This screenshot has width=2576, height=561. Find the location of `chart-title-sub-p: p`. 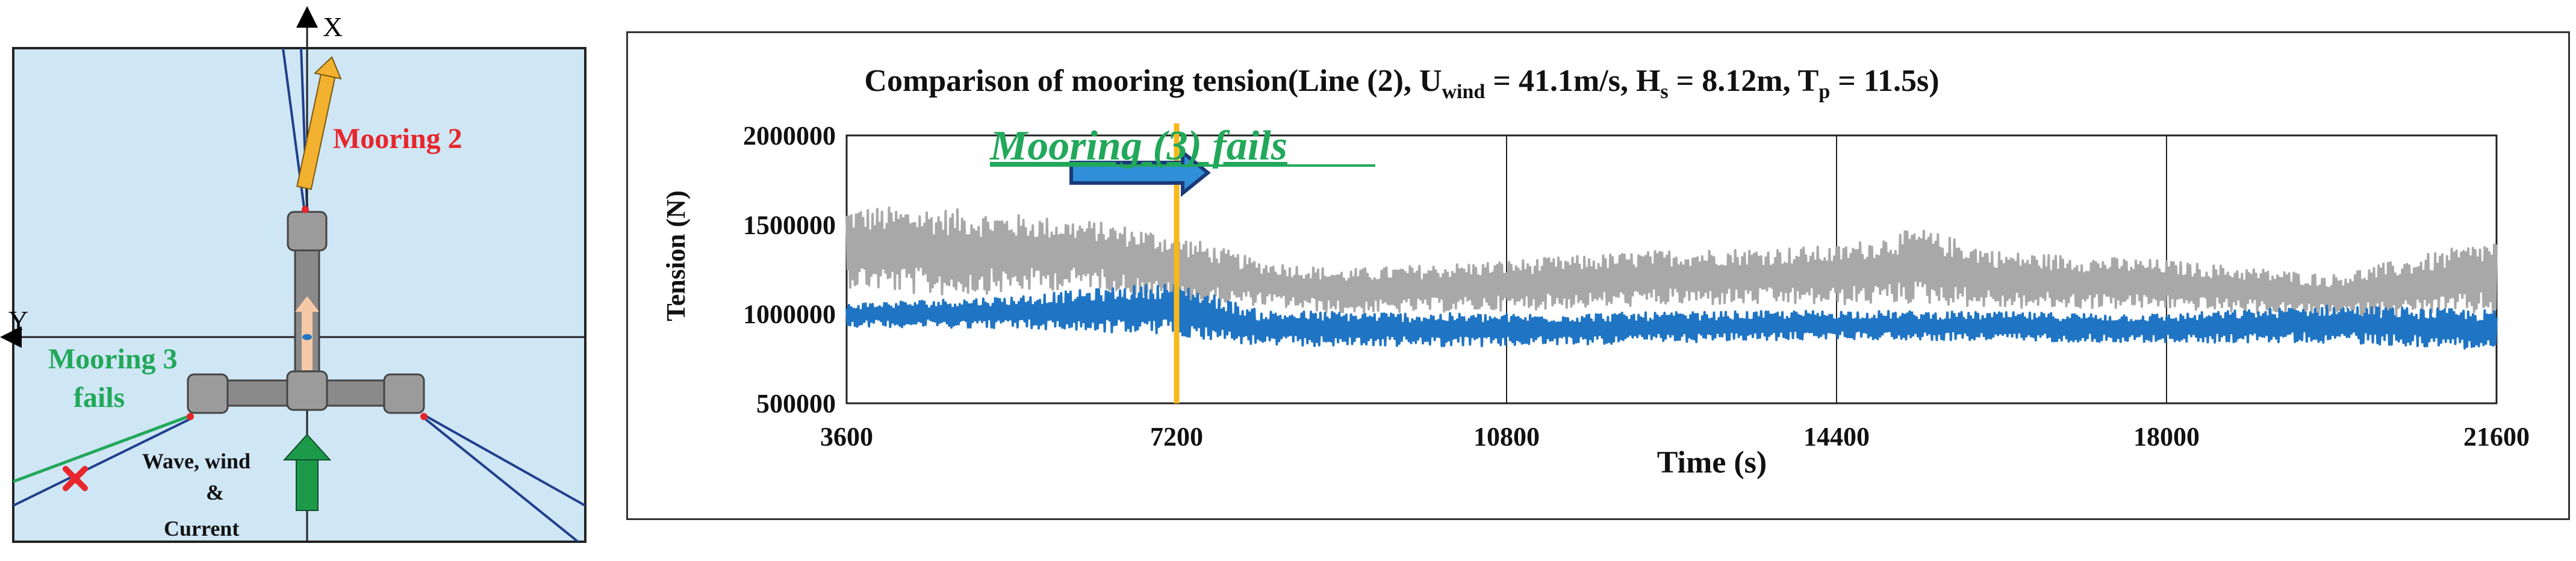

chart-title-sub-p: p is located at coordinates (1824, 92).